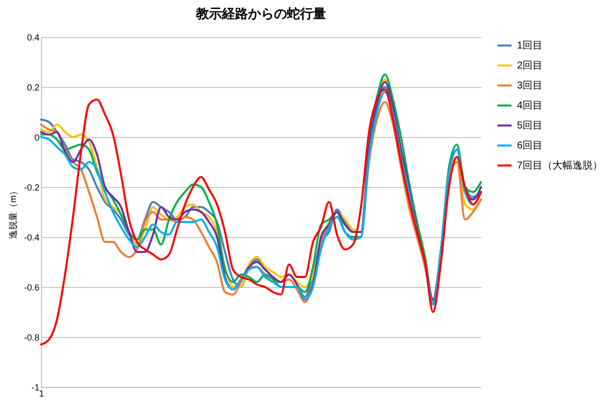  Describe the element at coordinates (530, 86) in the screenshot. I see `legend-label: 3回目` at that location.